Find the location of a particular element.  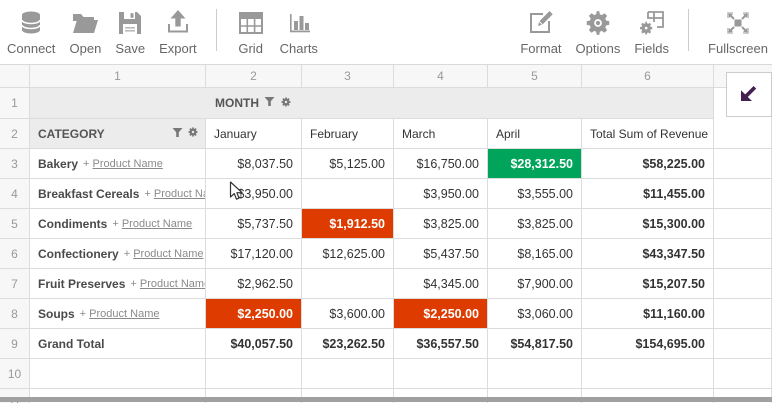

corner-cell is located at coordinates (15, 76).